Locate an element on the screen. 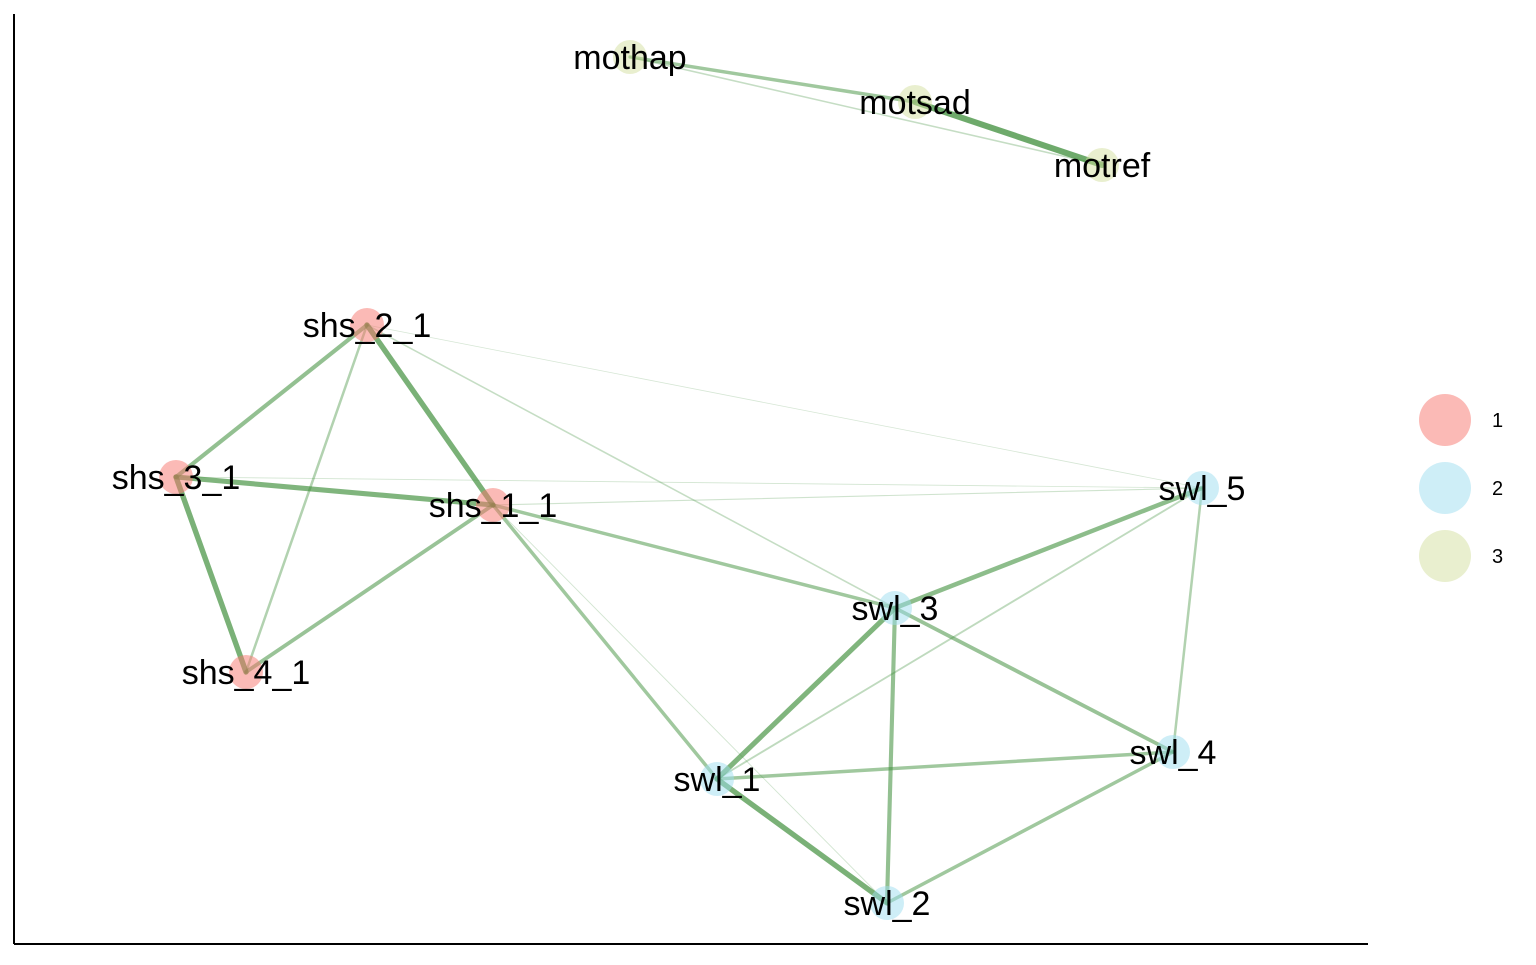 The width and height of the screenshot is (1536, 965). node-label-motref: motref is located at coordinates (1102, 166).